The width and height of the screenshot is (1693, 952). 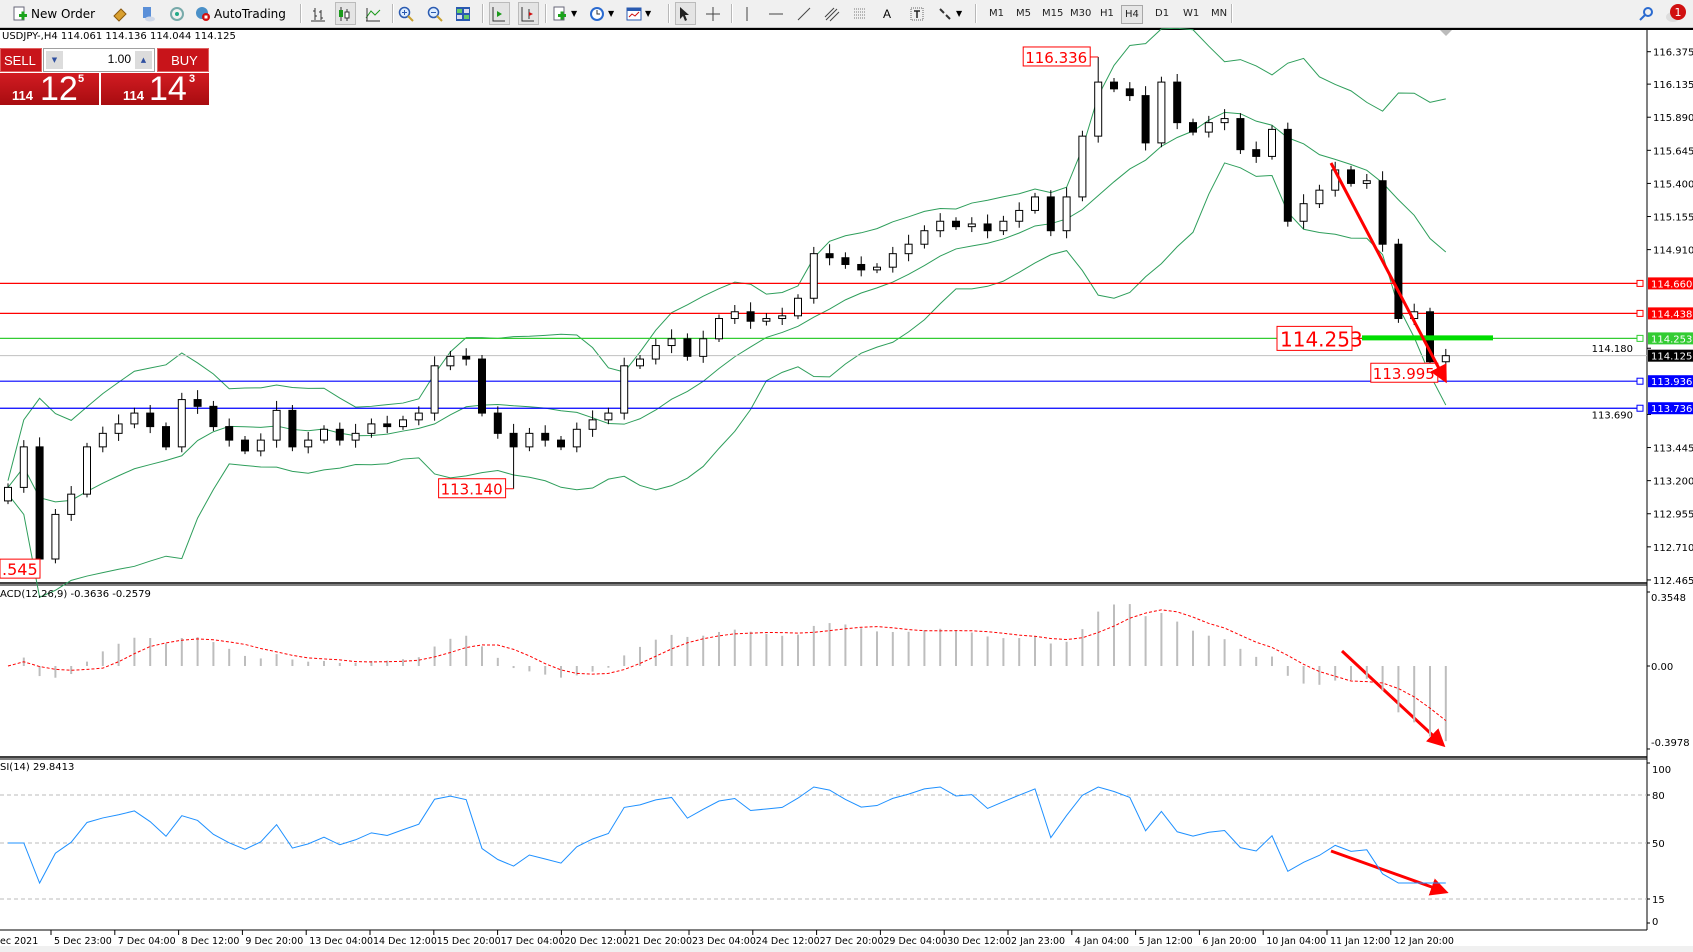 I want to click on macd-tick-label: 0.00, so click(x=1662, y=667).